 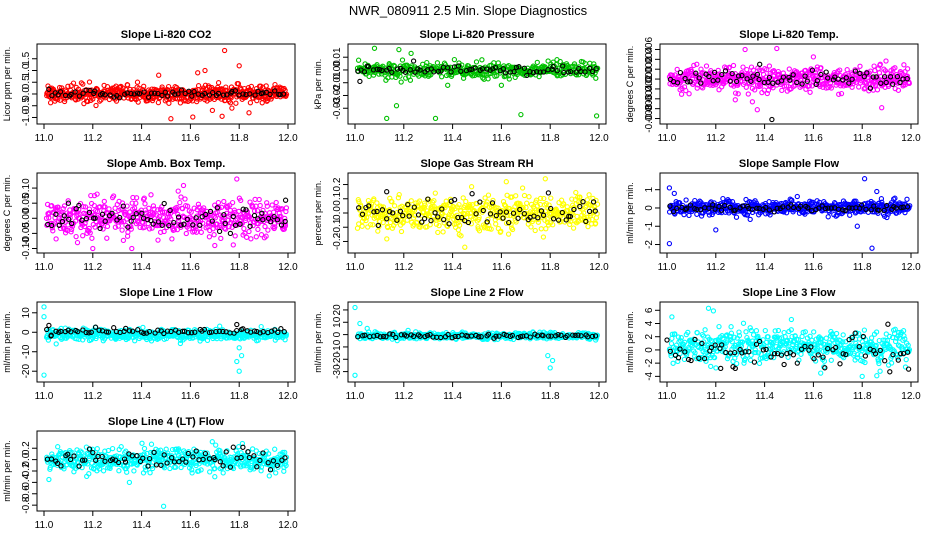 I want to click on panel-frame, so click(x=166, y=84).